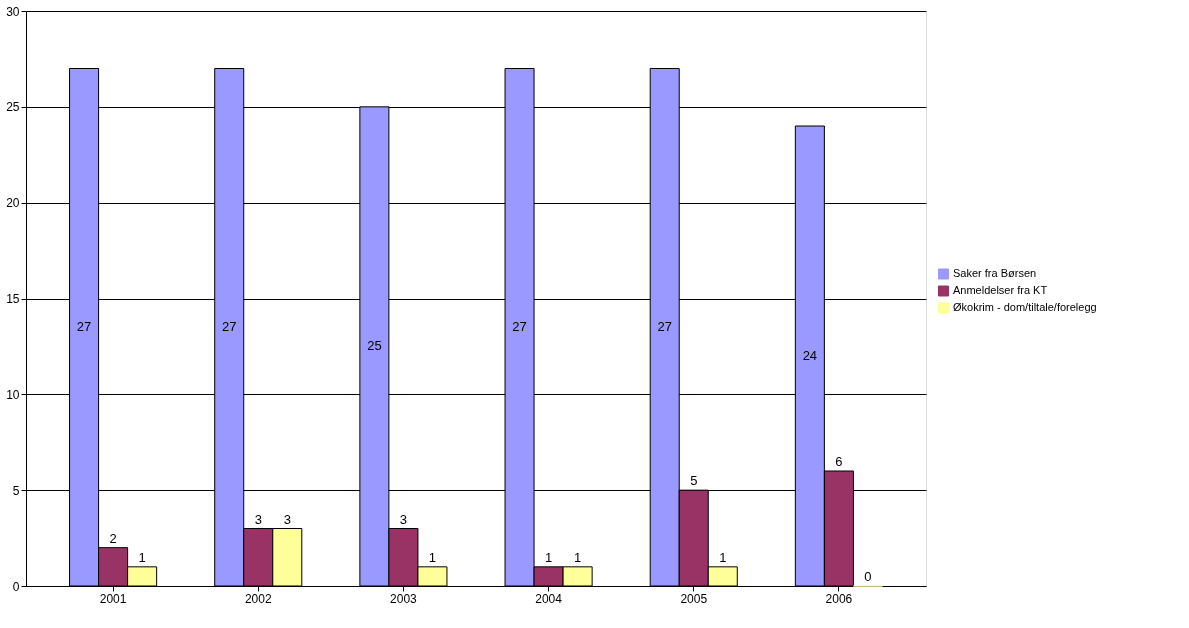 The width and height of the screenshot is (1189, 628). Describe the element at coordinates (868, 576) in the screenshot. I see `data-label: 0` at that location.